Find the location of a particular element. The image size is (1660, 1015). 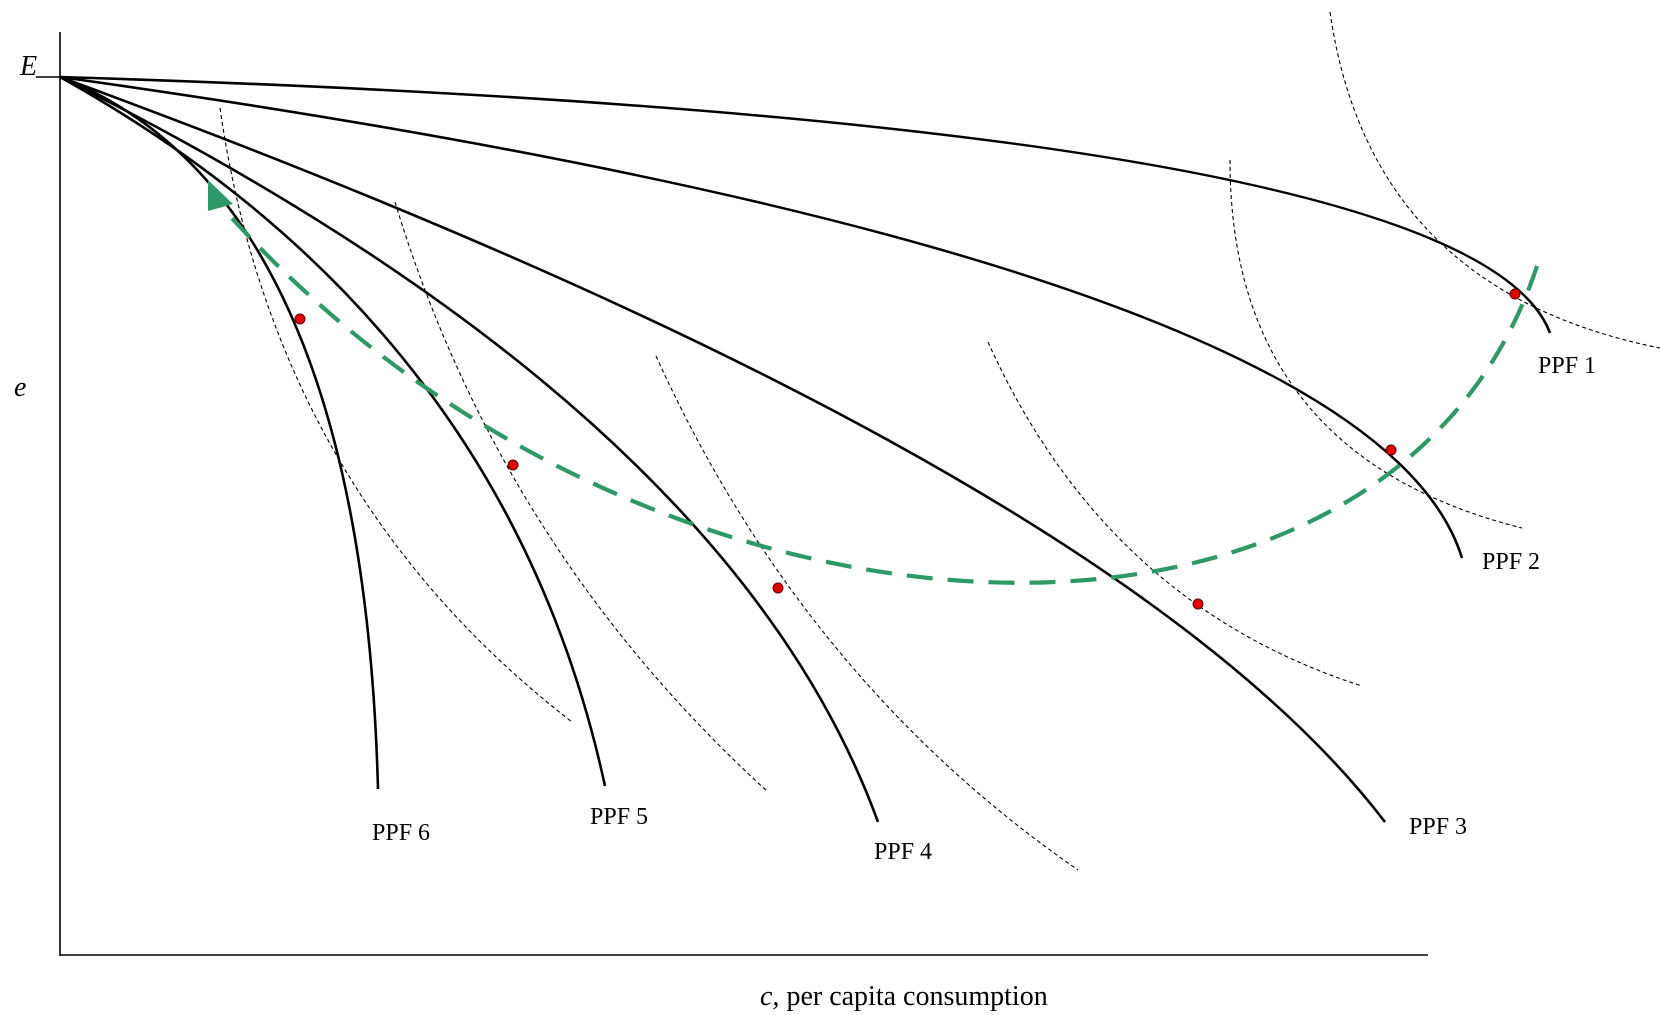

ppf-label-1: PPF 1 is located at coordinates (1567, 366).